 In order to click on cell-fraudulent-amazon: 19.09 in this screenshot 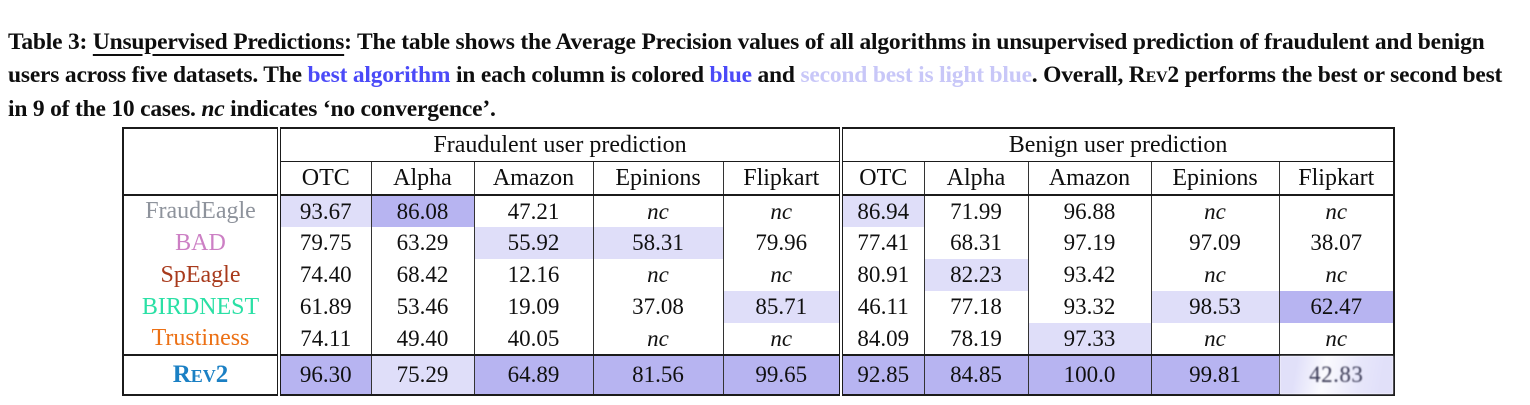, I will do `click(533, 307)`.